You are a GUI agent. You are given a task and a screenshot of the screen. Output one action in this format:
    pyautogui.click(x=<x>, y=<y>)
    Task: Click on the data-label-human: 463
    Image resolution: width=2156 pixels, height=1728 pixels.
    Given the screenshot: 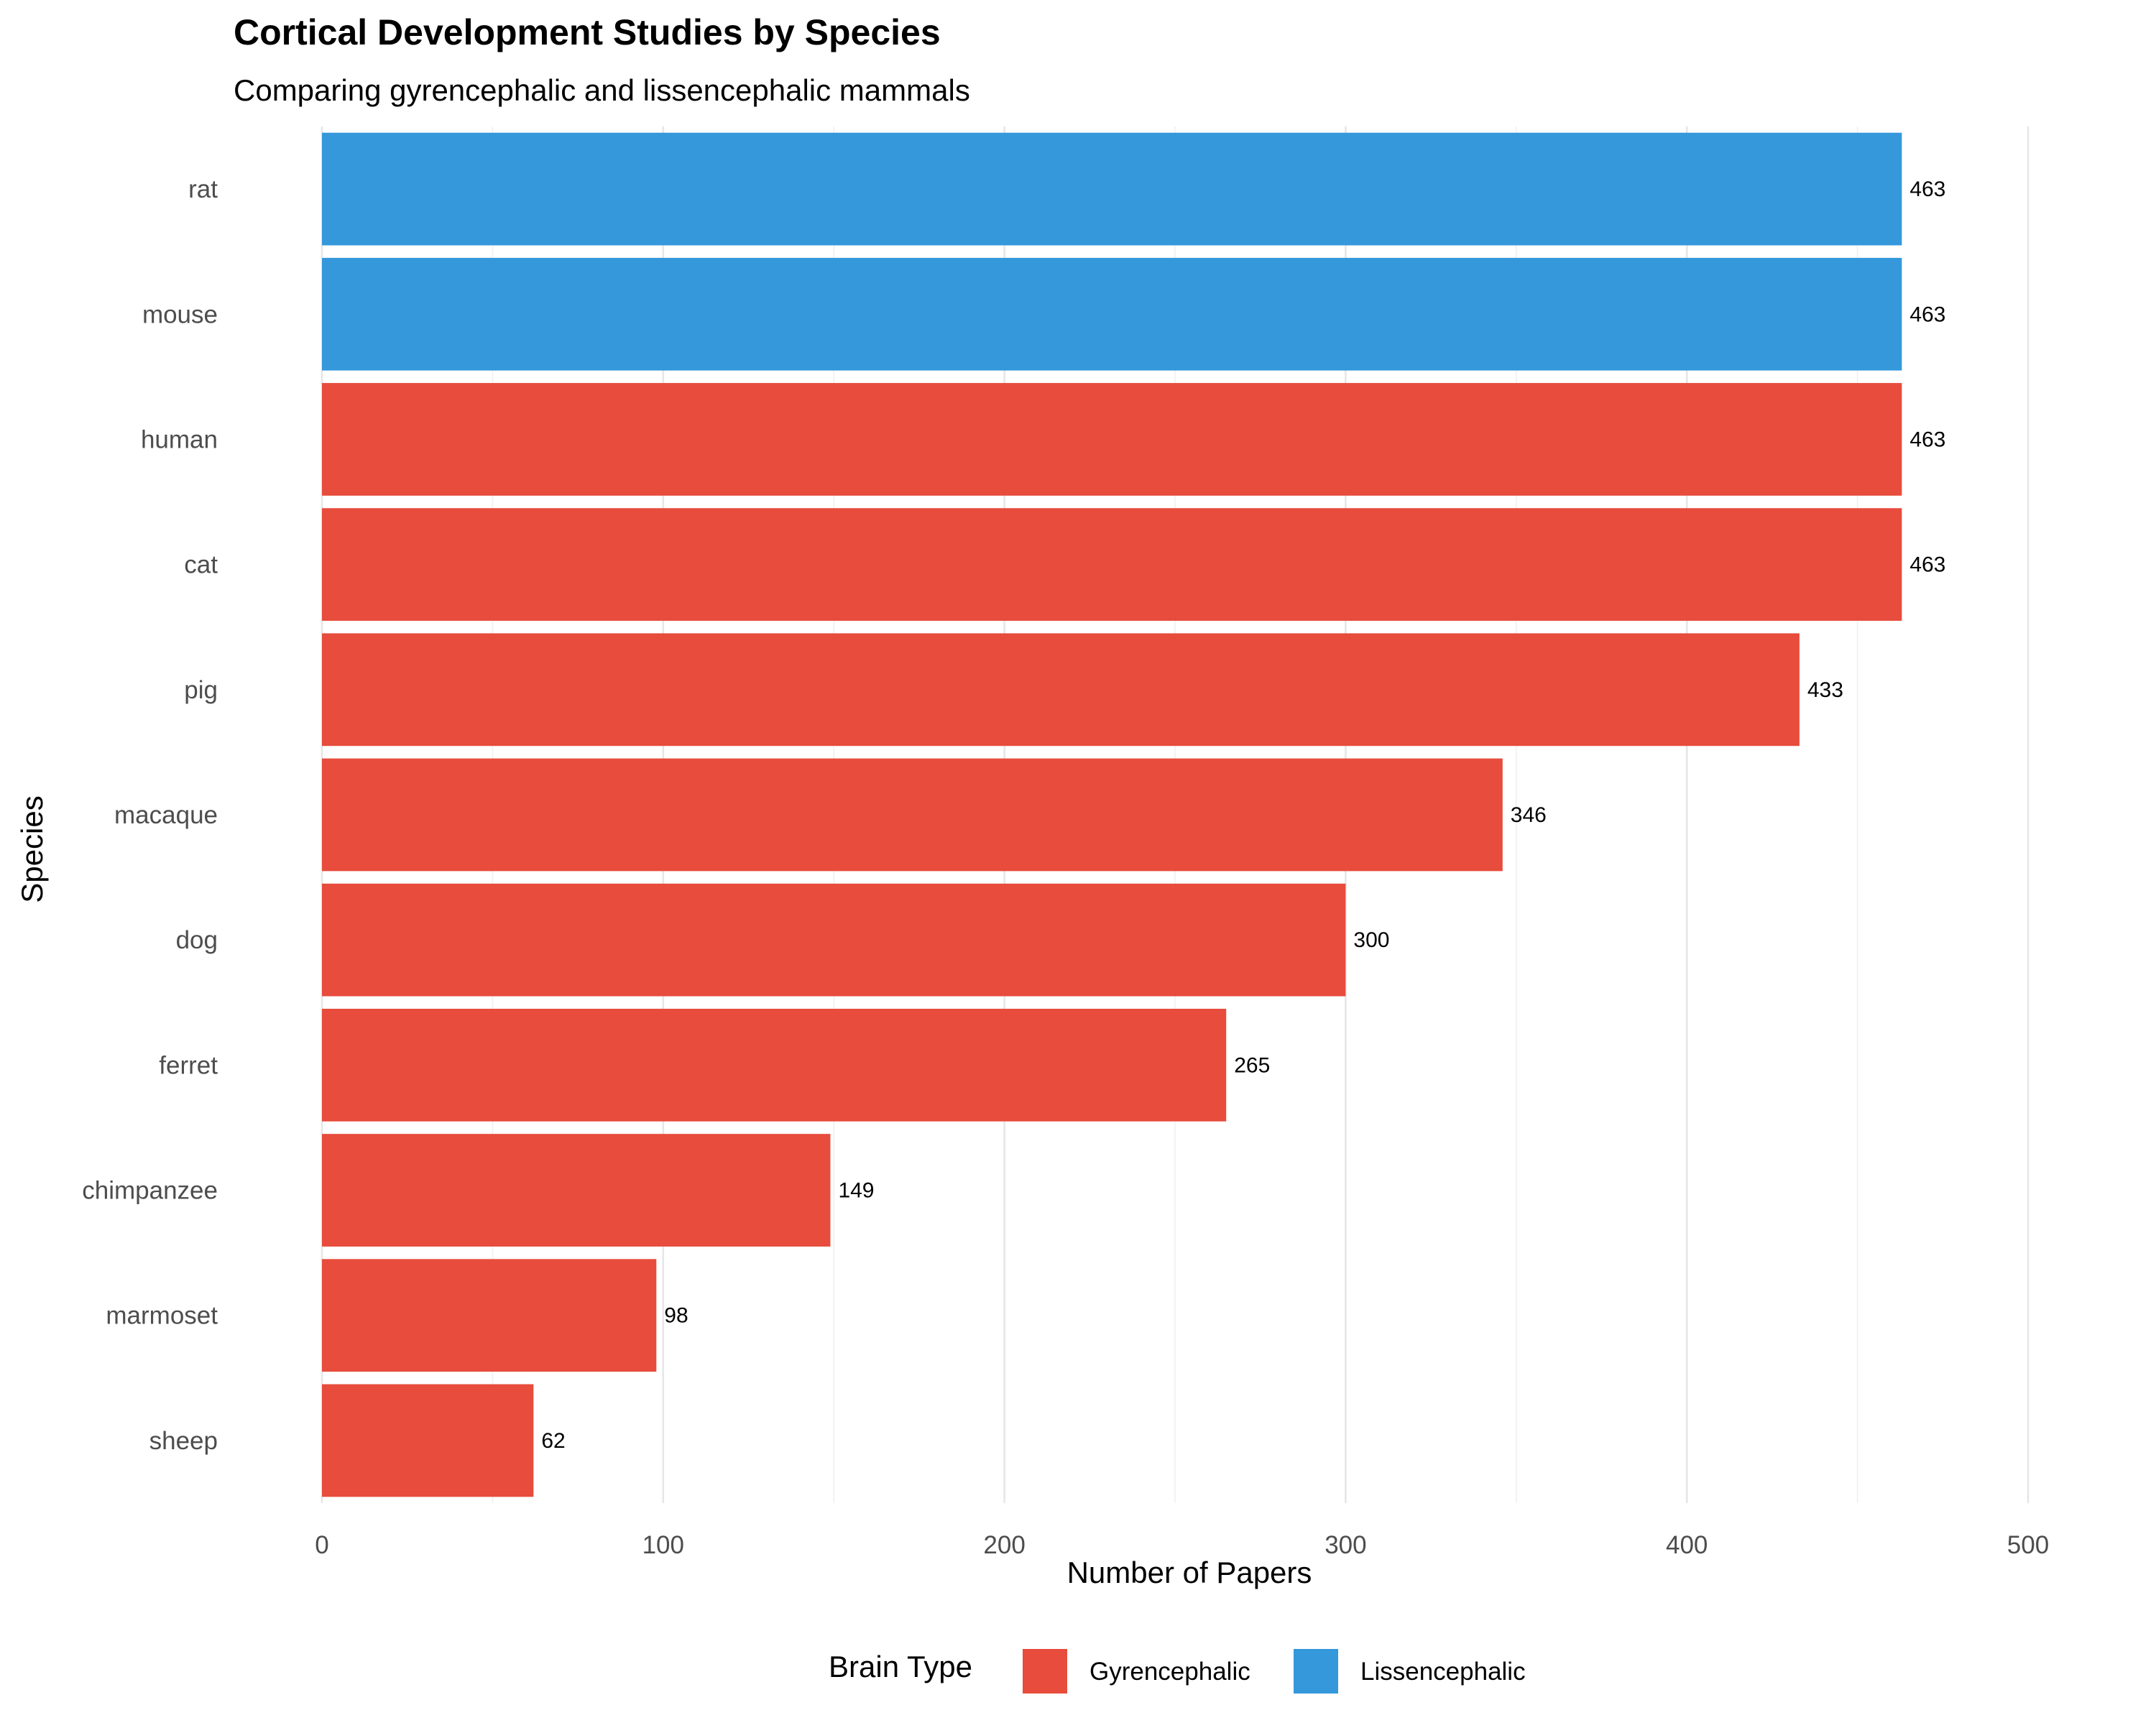 What is the action you would take?
    pyautogui.click(x=1927, y=439)
    